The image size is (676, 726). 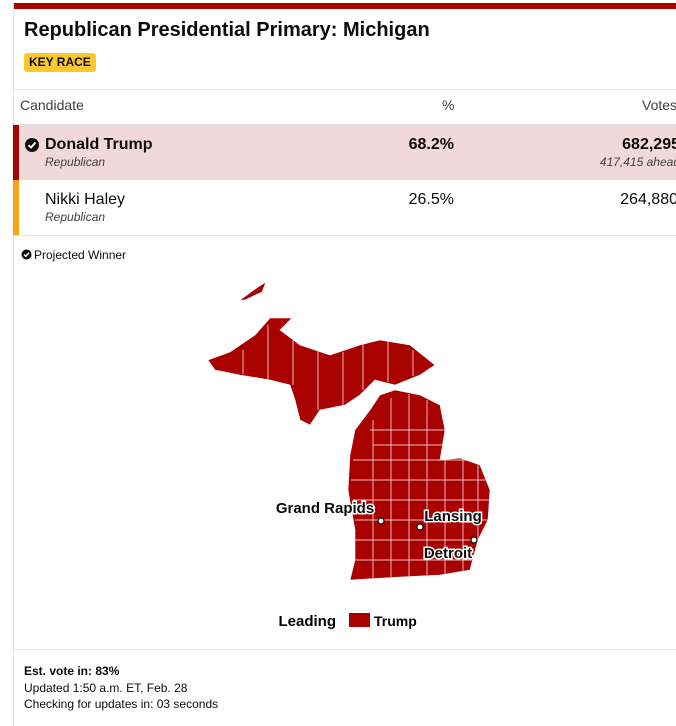 What do you see at coordinates (448, 553) in the screenshot?
I see `city-label: Detroit` at bounding box center [448, 553].